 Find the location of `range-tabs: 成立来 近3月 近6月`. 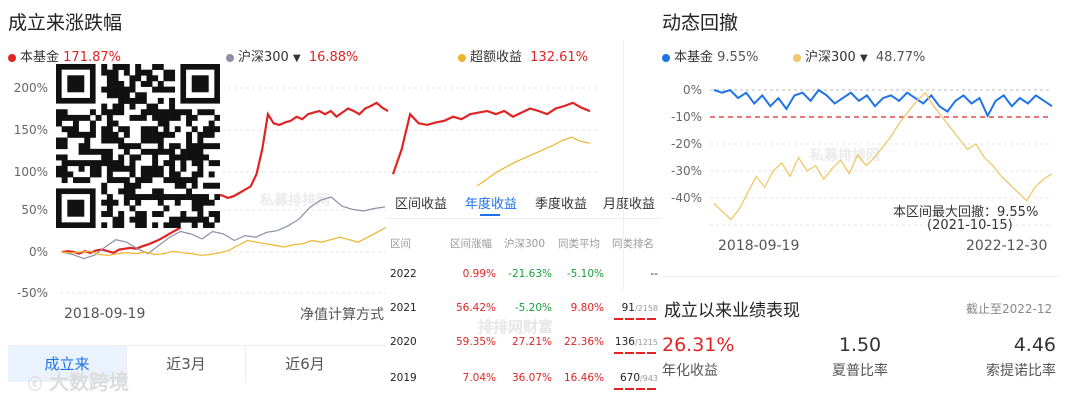

range-tabs: 成立来 近3月 近6月 is located at coordinates (198, 363).